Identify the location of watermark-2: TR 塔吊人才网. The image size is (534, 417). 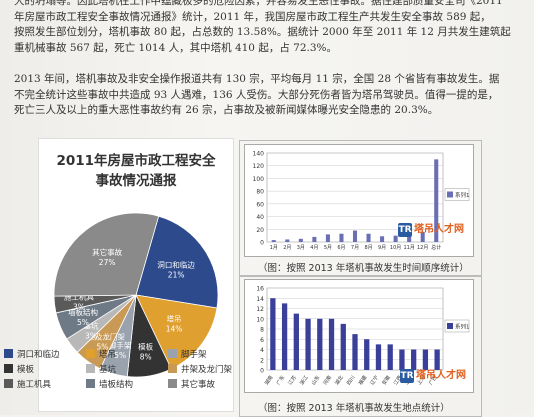
(433, 374).